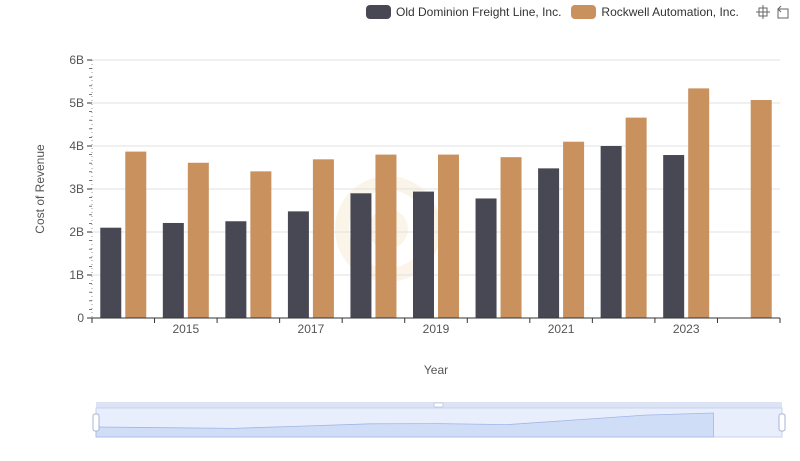  I want to click on x-axis-label: Year, so click(436, 370).